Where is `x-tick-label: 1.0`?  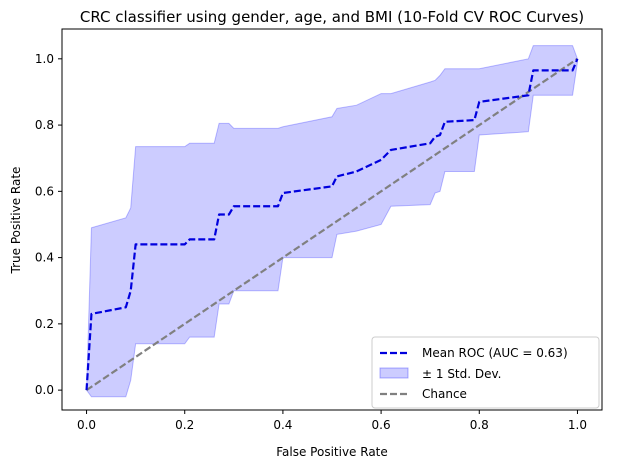
x-tick-label: 1.0 is located at coordinates (577, 425).